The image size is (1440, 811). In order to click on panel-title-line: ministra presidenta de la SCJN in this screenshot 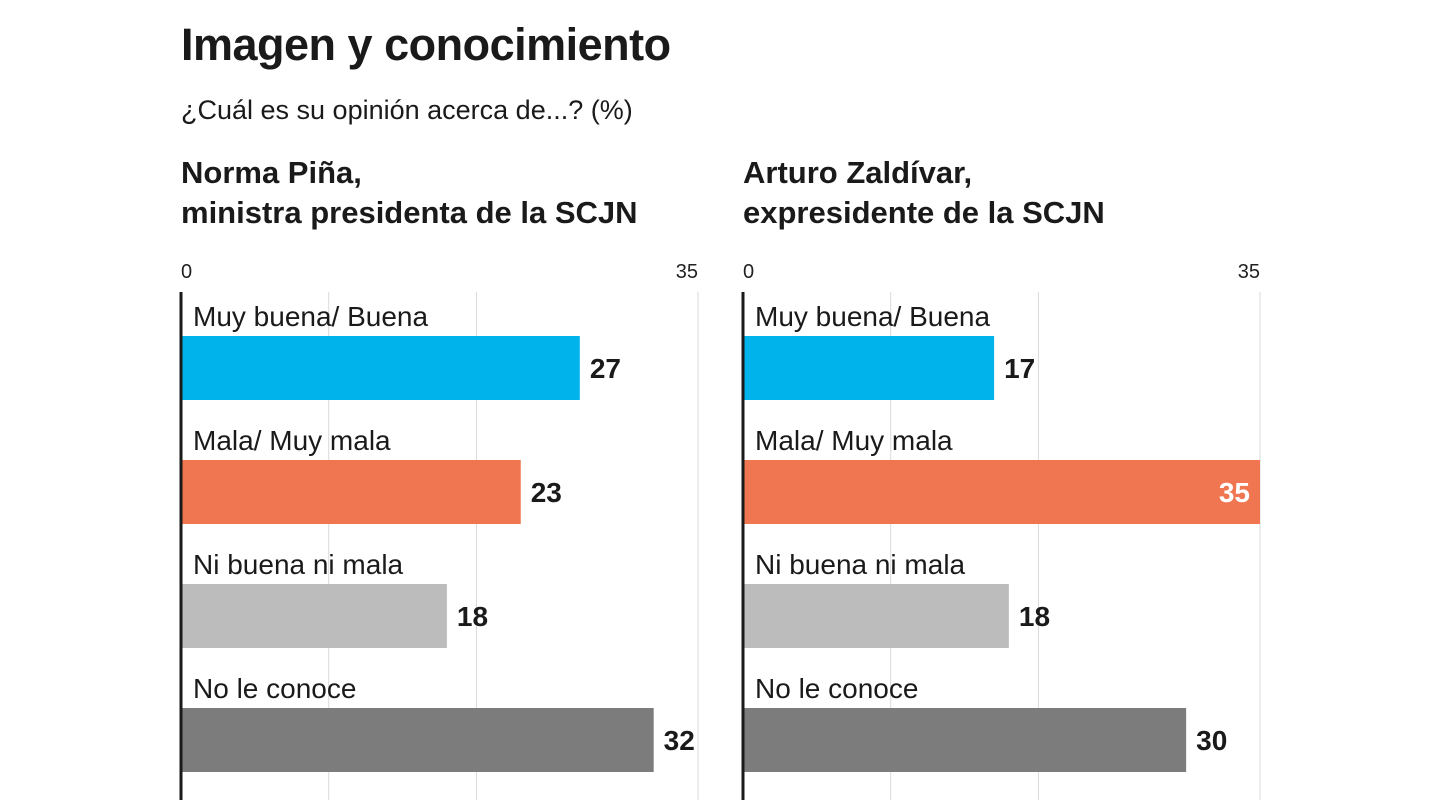, I will do `click(409, 212)`.